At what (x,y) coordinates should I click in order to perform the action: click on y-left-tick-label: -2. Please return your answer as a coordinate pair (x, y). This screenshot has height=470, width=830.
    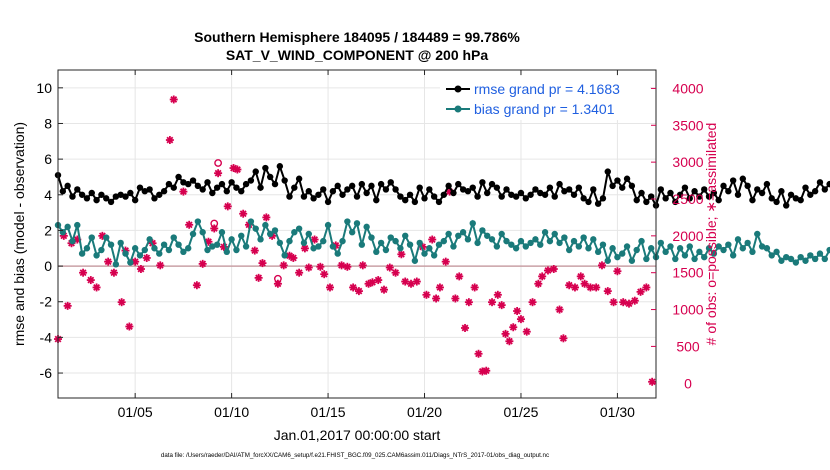
    Looking at the image, I should click on (46, 302).